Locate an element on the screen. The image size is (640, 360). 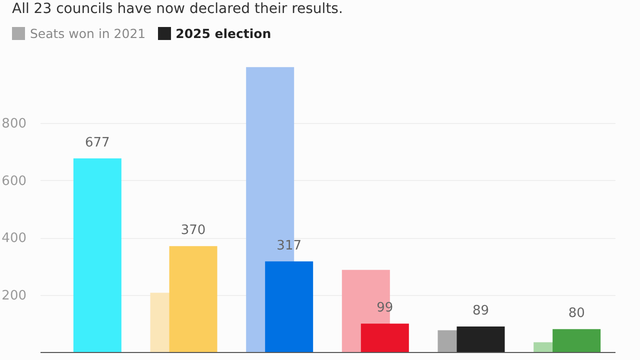
data-label: 89 is located at coordinates (481, 311).